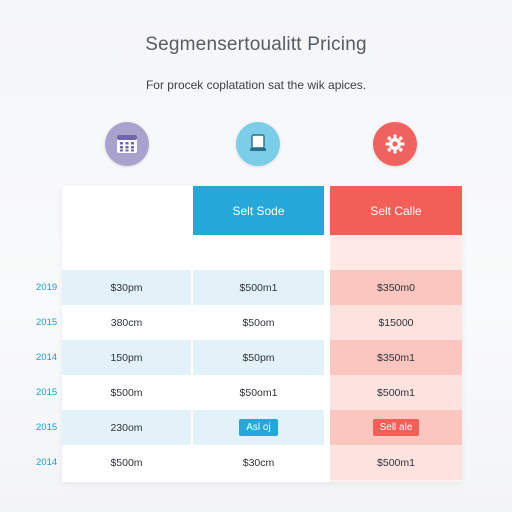 The image size is (512, 512). I want to click on column-header-right: Selt Calle, so click(396, 210).